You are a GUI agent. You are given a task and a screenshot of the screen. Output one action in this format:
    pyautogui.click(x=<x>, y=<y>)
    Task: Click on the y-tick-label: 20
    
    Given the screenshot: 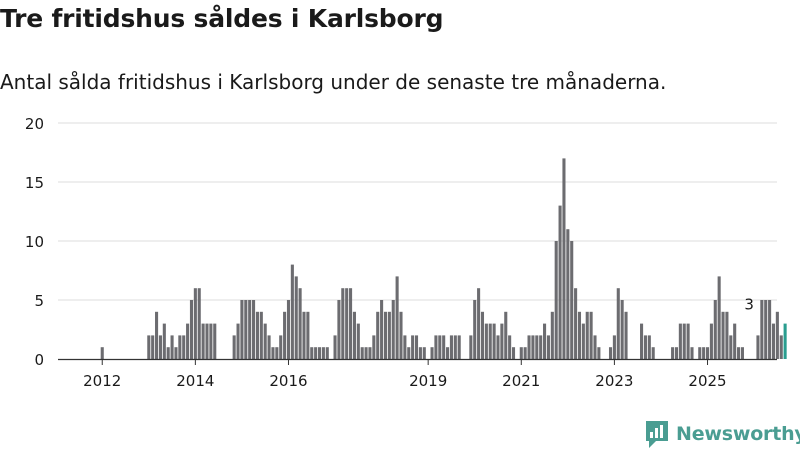 What is the action you would take?
    pyautogui.click(x=34, y=124)
    